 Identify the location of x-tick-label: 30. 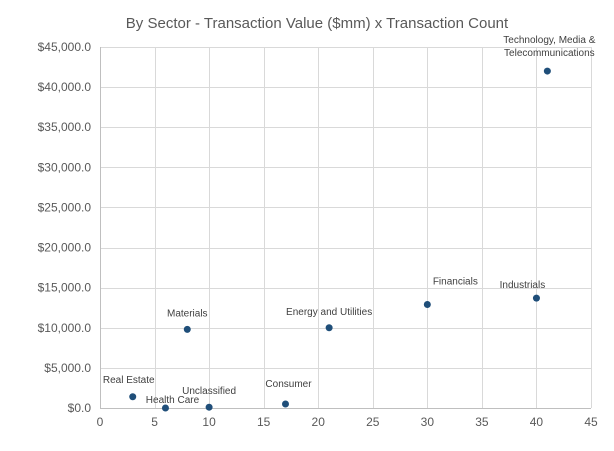
(428, 422).